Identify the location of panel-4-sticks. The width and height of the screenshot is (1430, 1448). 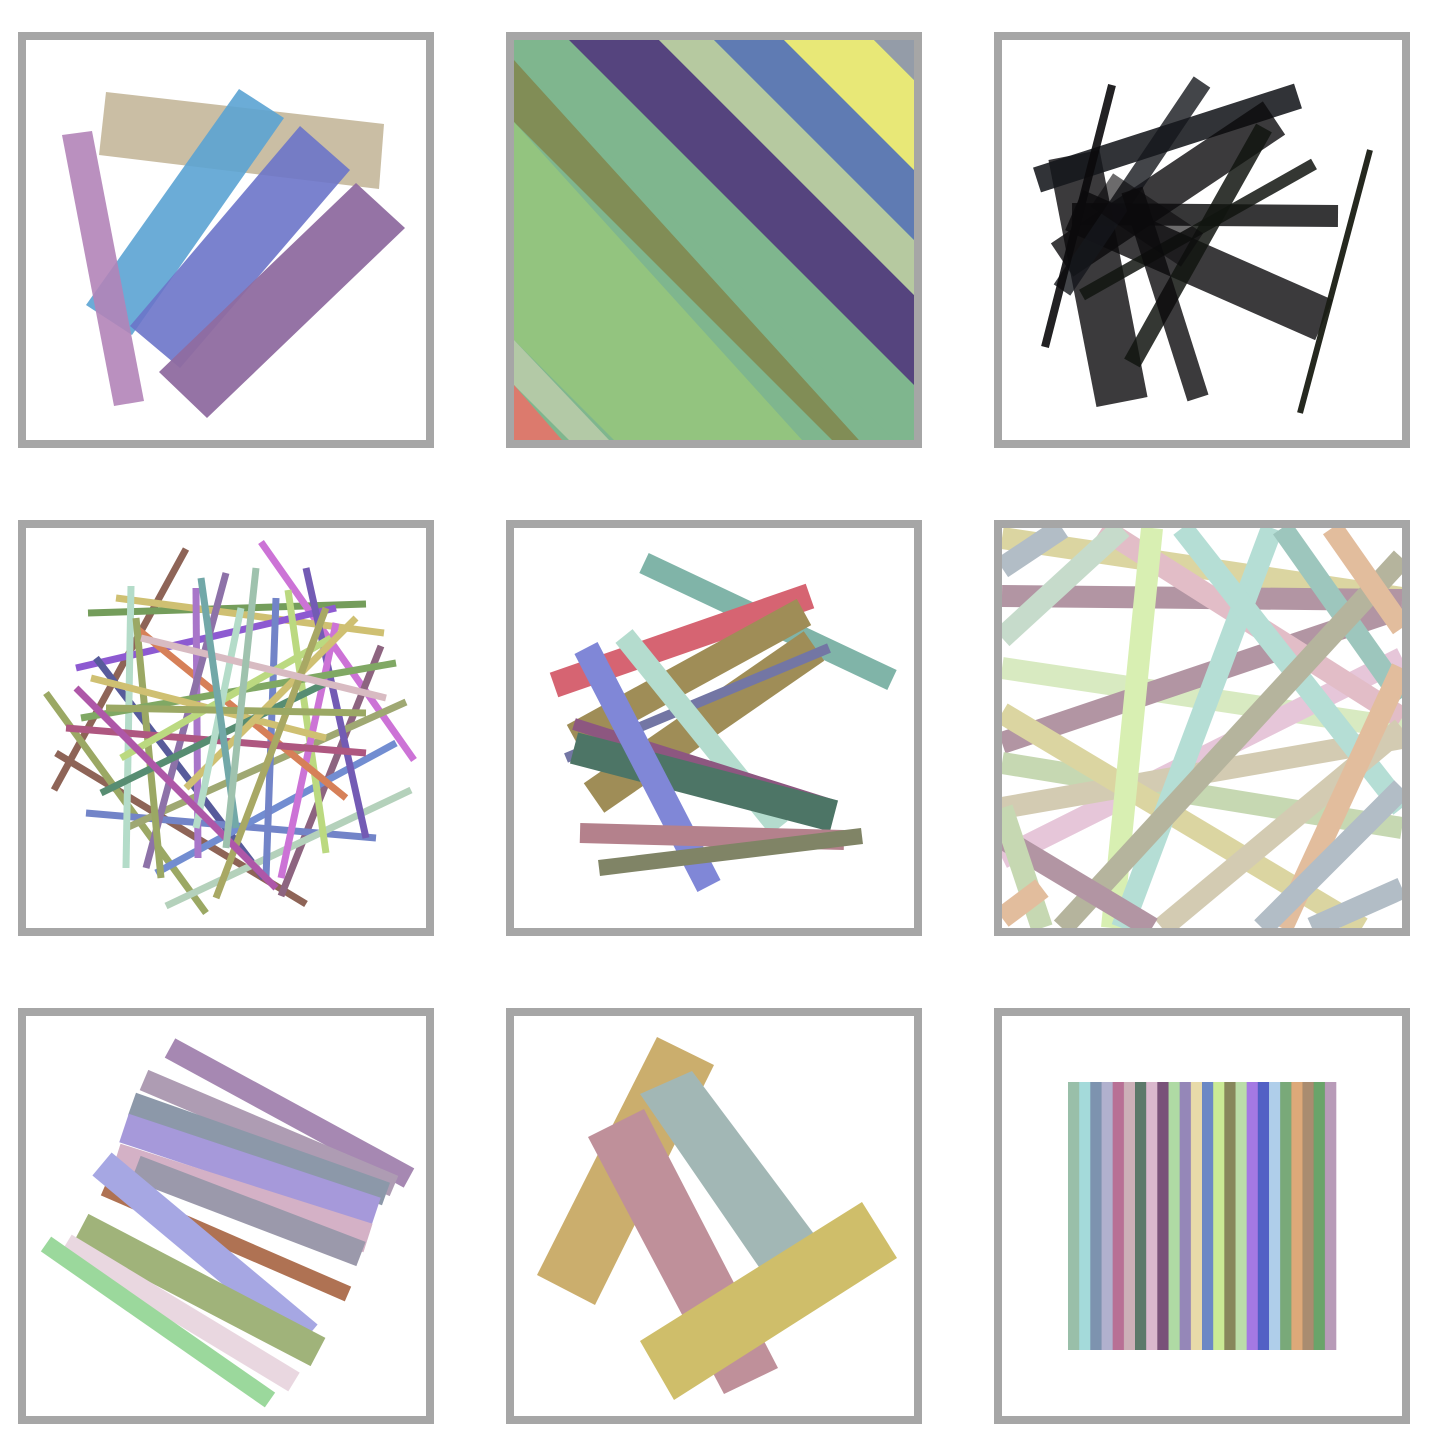
(230, 727).